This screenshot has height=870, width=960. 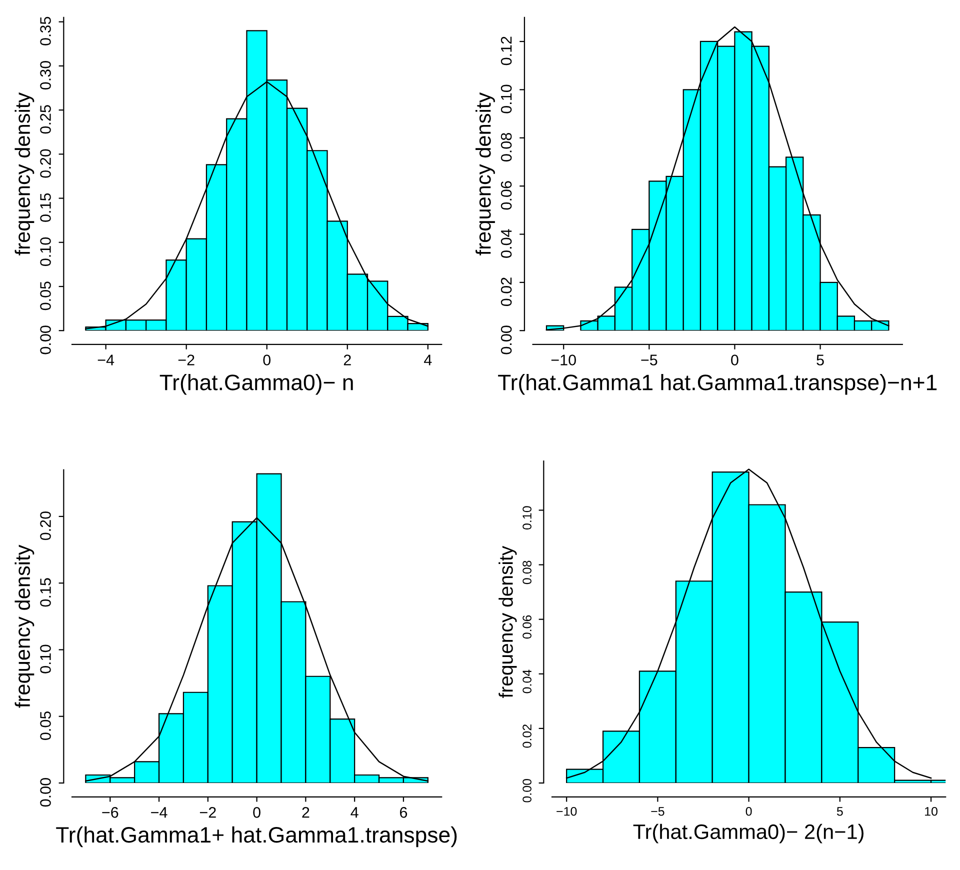 What do you see at coordinates (717, 384) in the screenshot?
I see `x-axis-title: Tr(hat.Gamma1 hat.Gamma1.transpse)−n+1` at bounding box center [717, 384].